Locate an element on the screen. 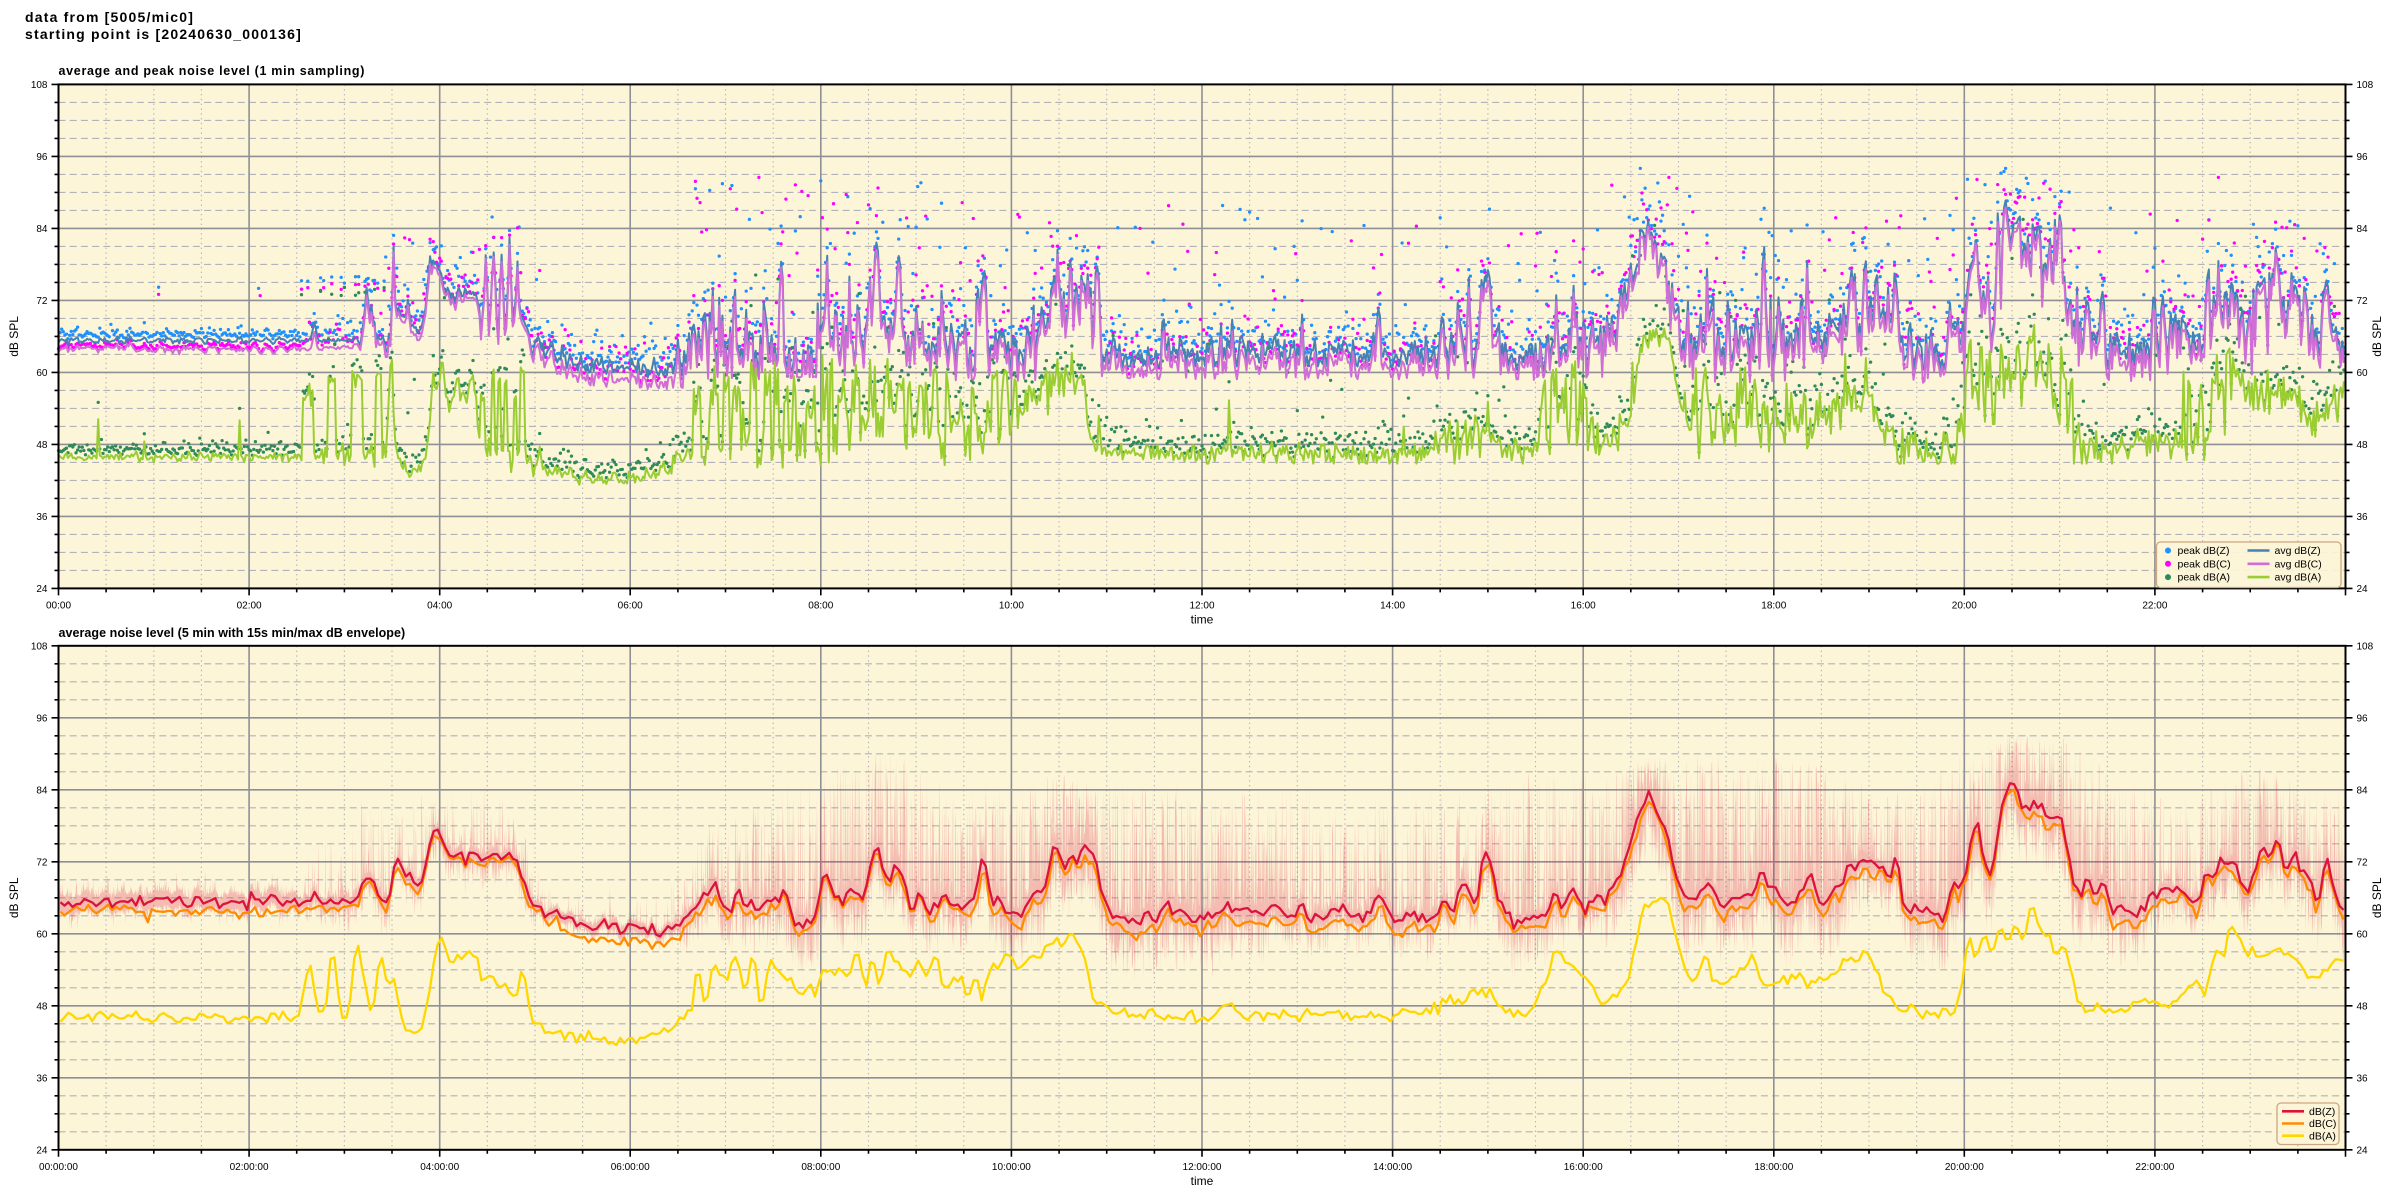  svg-text:starting point is [20240630_00: starting point is [20240630_000136] is located at coordinates (163, 34).